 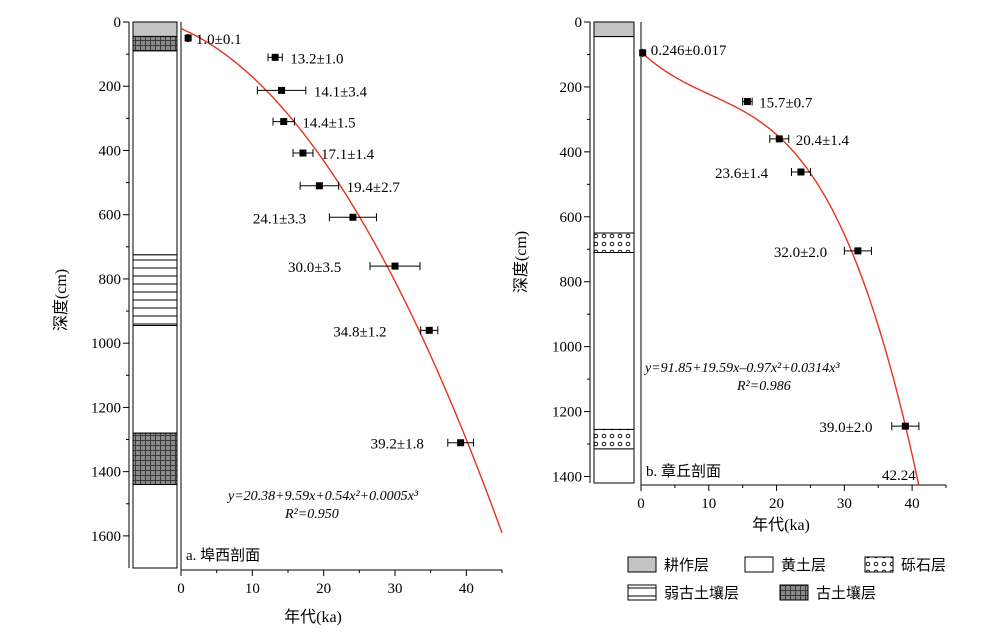 I want to click on ytick-b-label-5: 1000, so click(x=567, y=348).